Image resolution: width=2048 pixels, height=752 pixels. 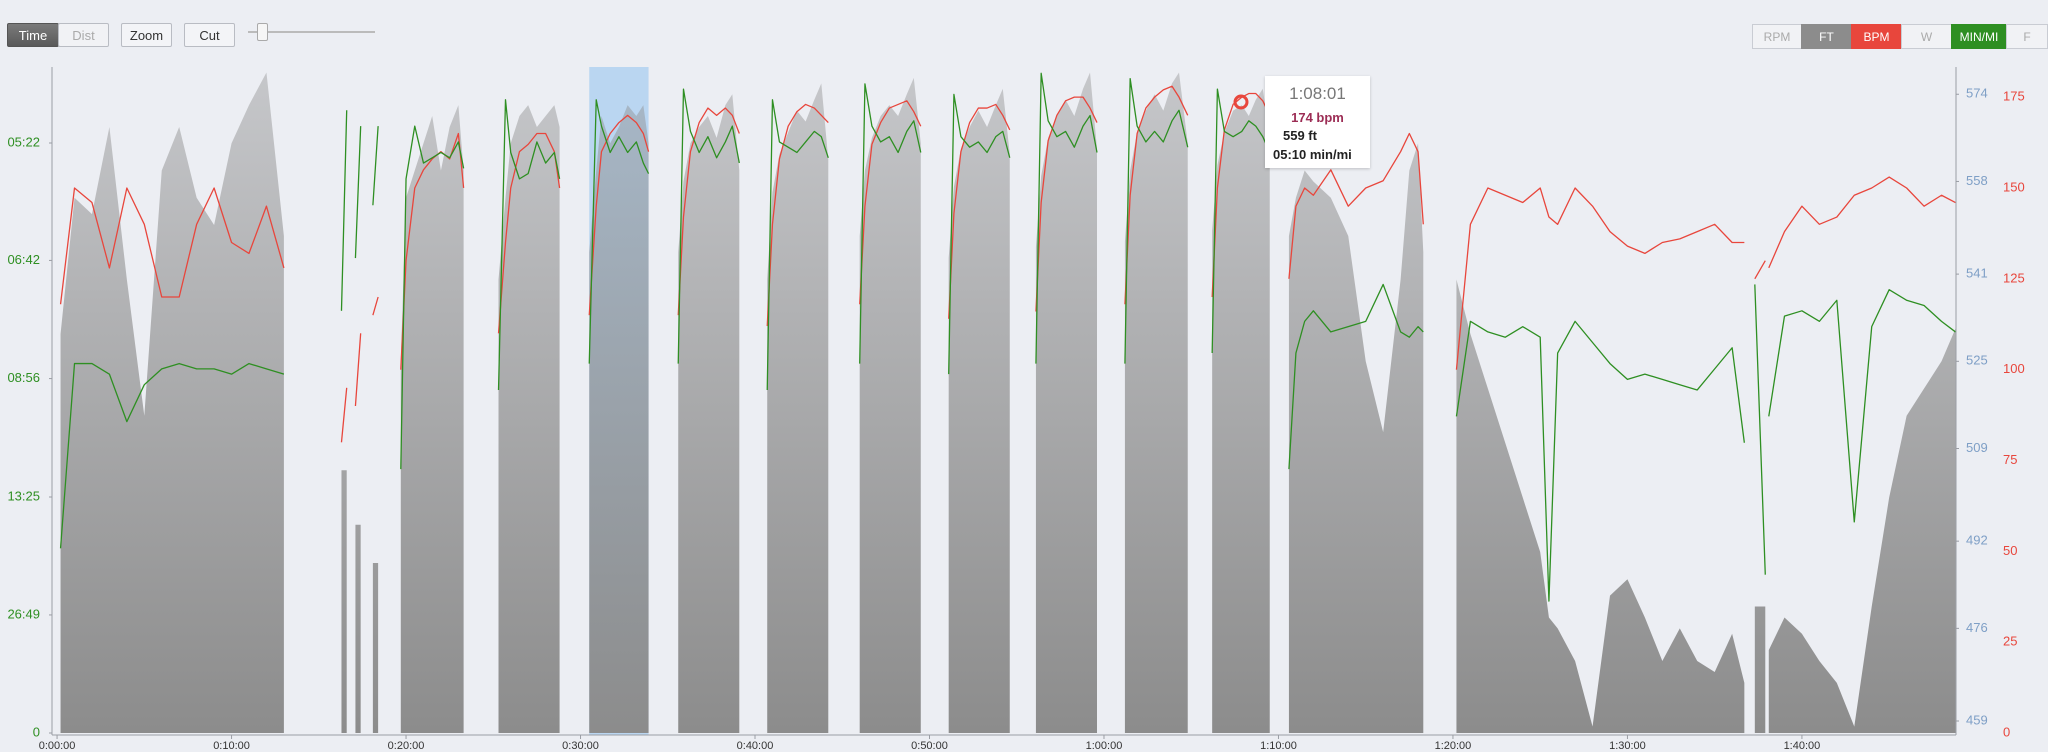 What do you see at coordinates (406, 746) in the screenshot?
I see `x-tick-label: 0:20:00` at bounding box center [406, 746].